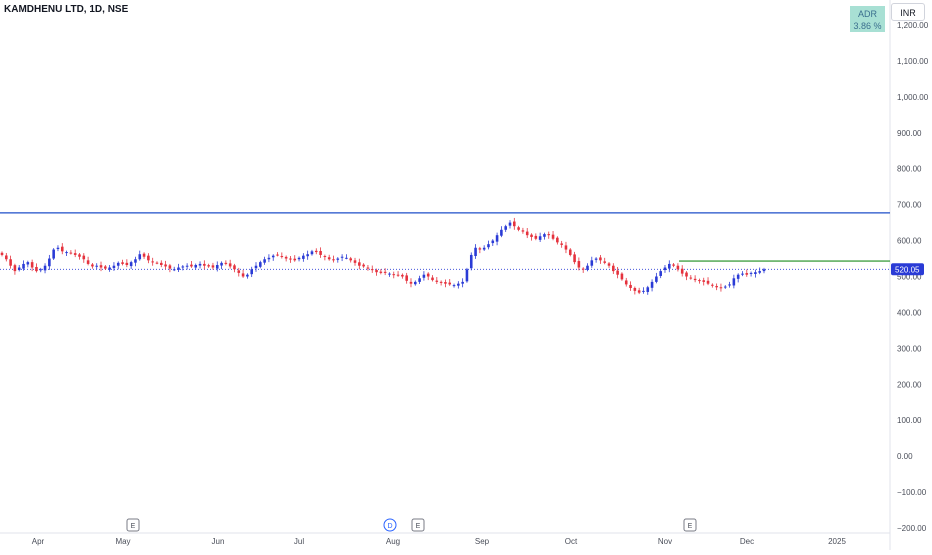 The height and width of the screenshot is (555, 932). What do you see at coordinates (913, 61) in the screenshot?
I see `y-tick-label: 1,100.00` at bounding box center [913, 61].